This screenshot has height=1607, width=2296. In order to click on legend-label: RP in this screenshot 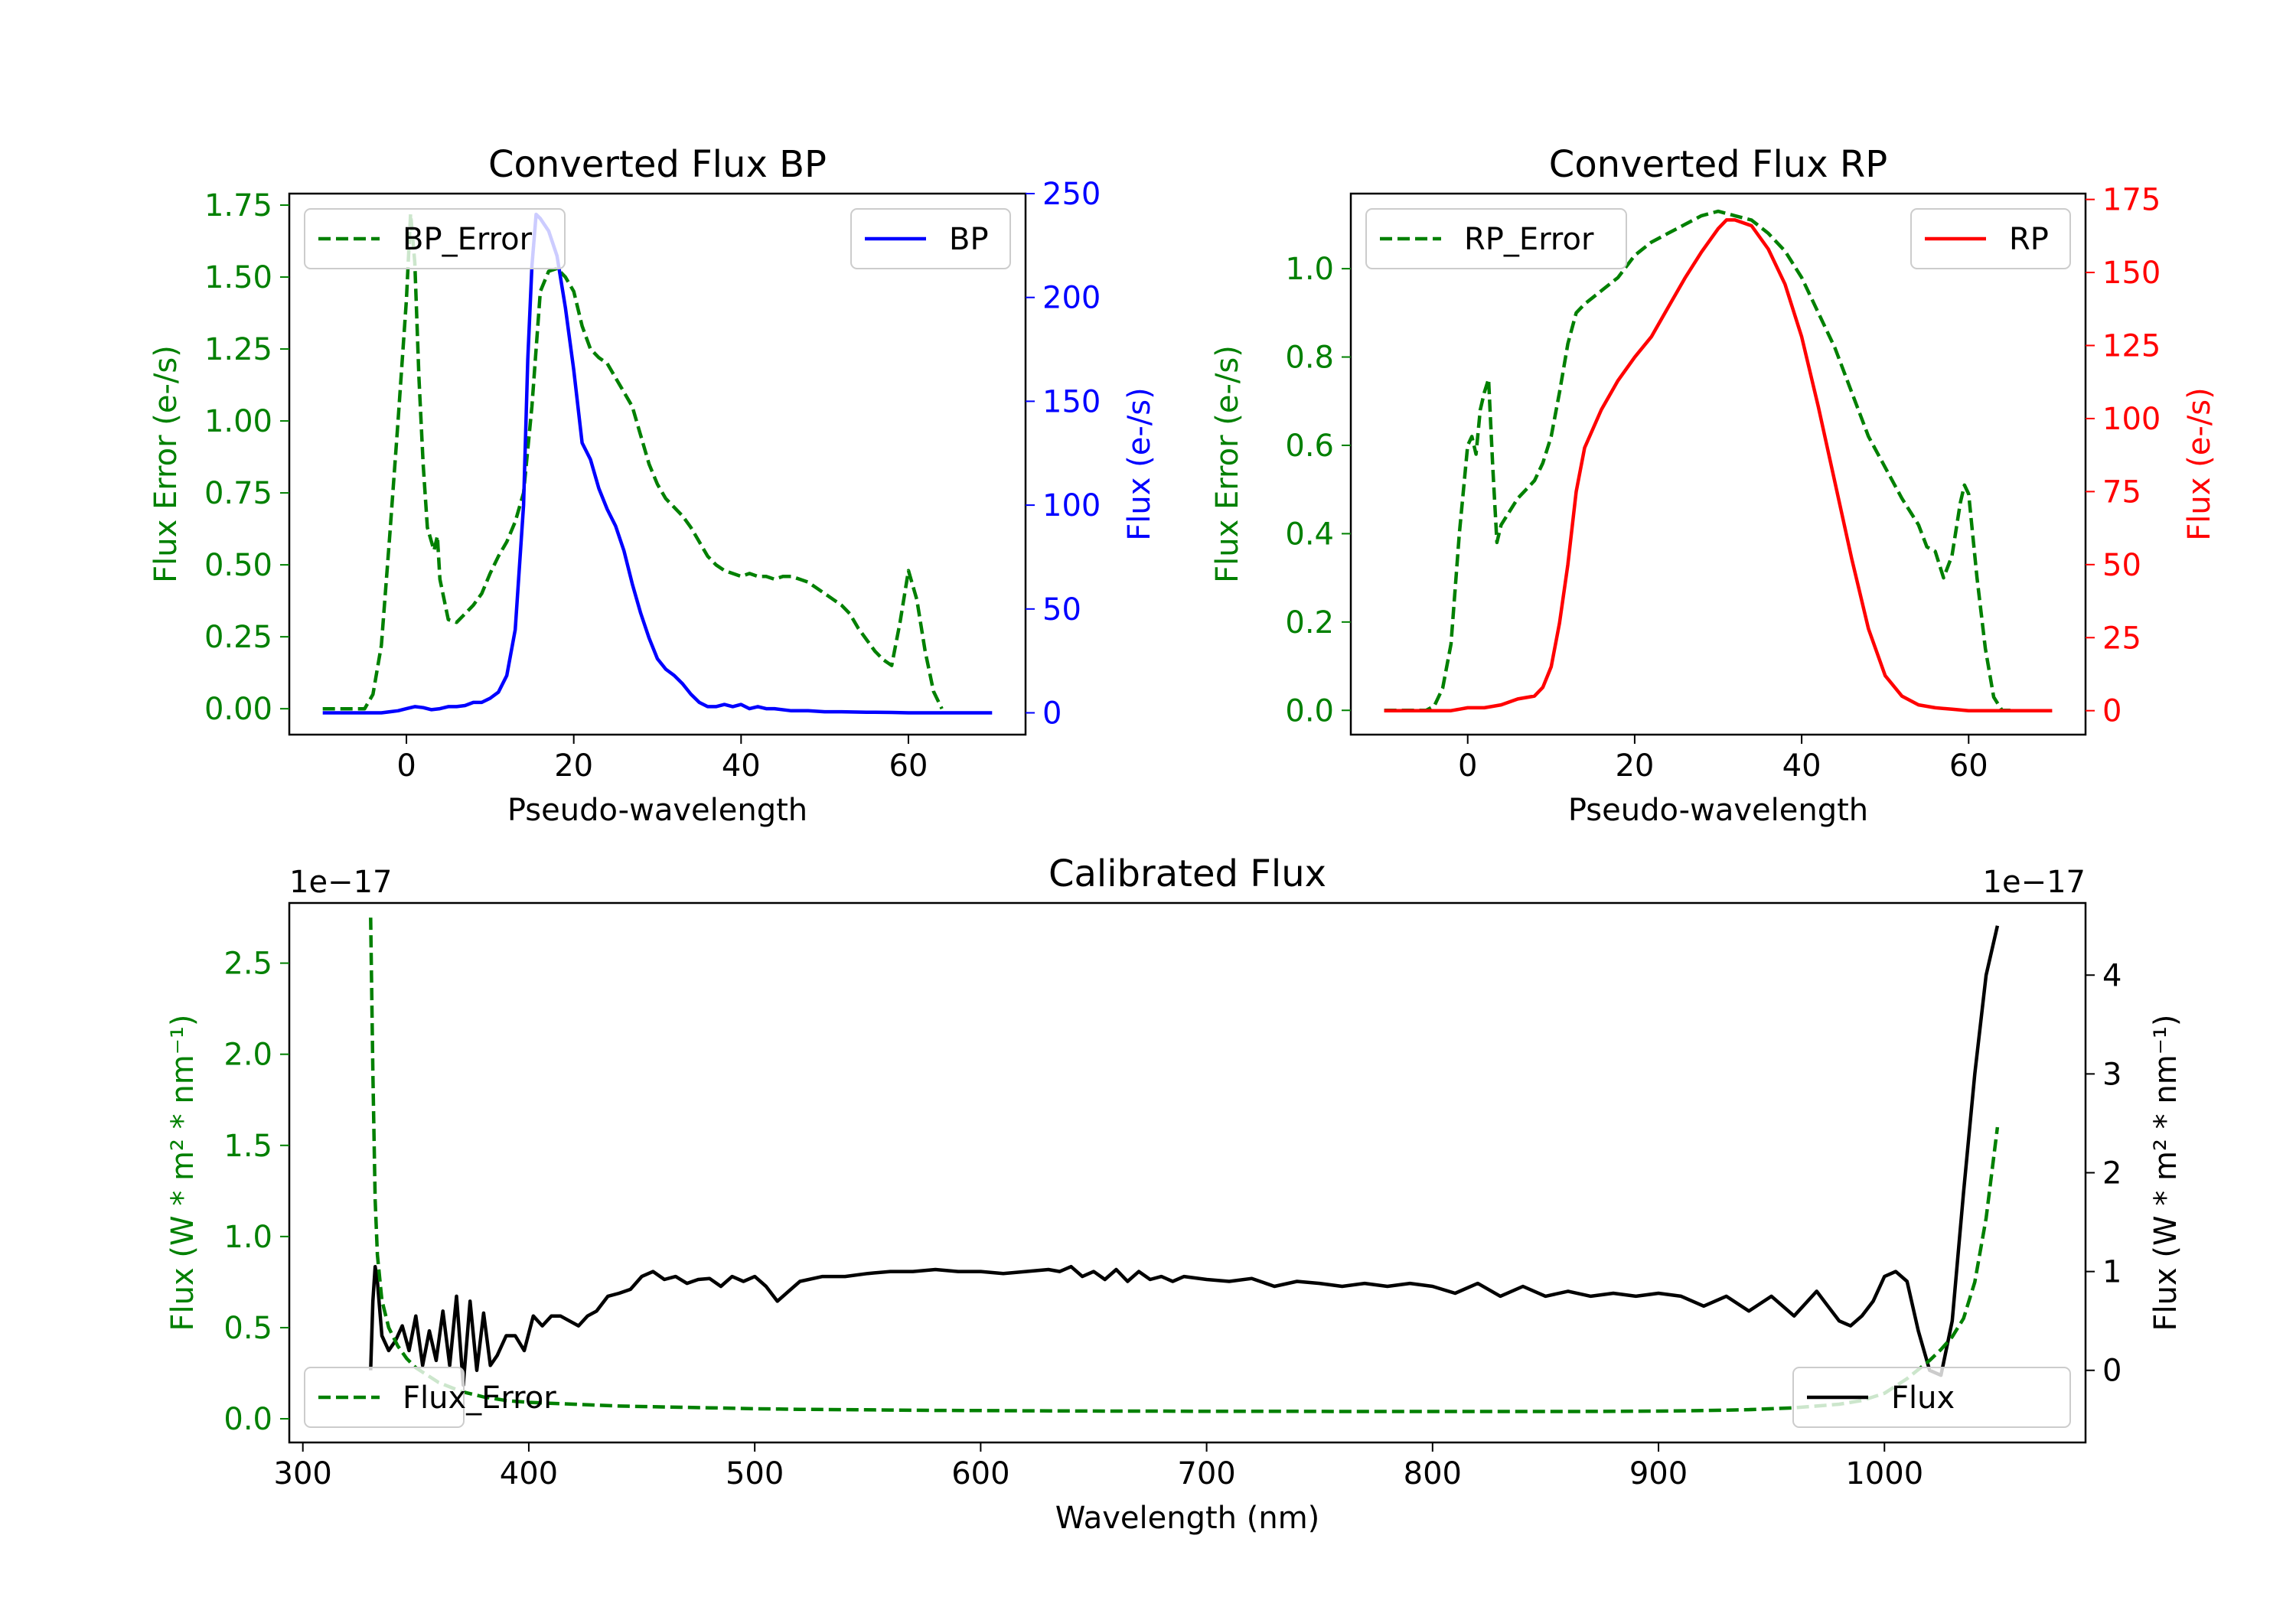, I will do `click(2029, 239)`.